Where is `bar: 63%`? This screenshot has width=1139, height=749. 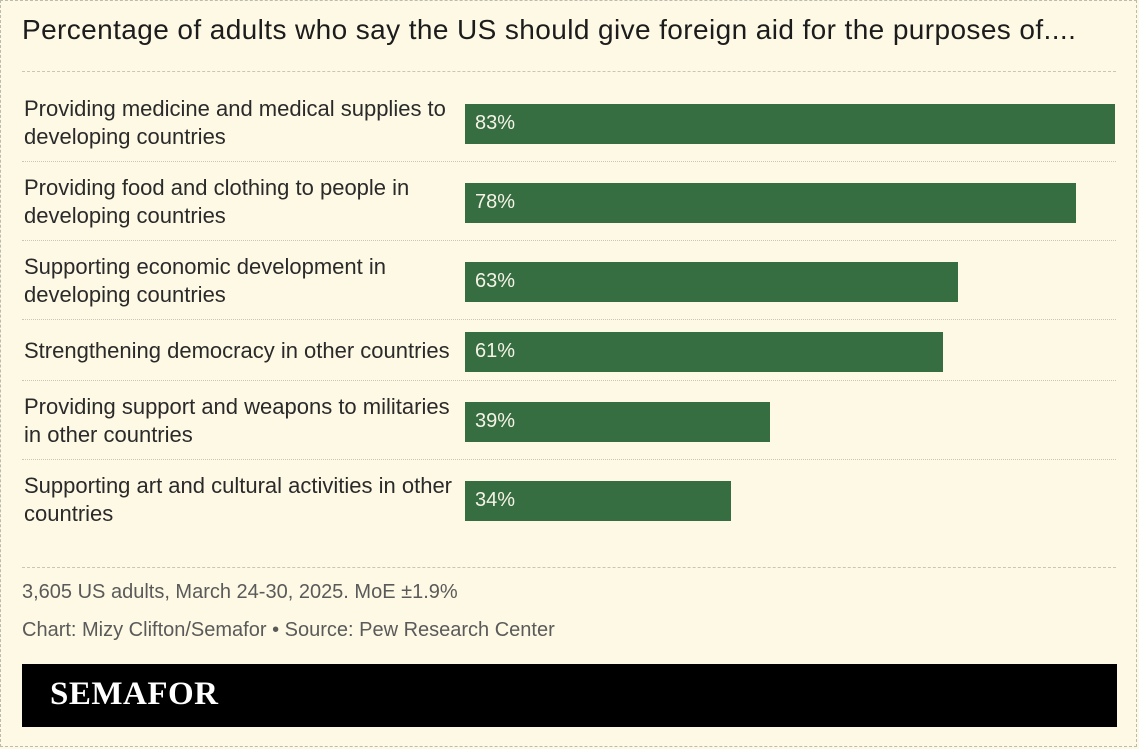 bar: 63% is located at coordinates (712, 282).